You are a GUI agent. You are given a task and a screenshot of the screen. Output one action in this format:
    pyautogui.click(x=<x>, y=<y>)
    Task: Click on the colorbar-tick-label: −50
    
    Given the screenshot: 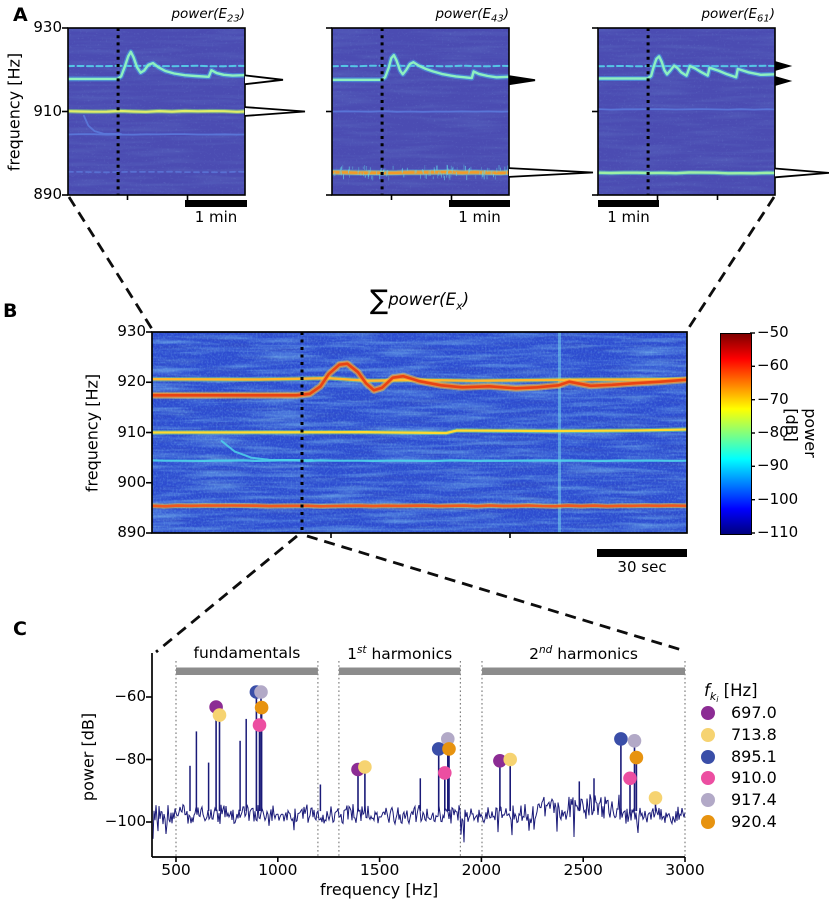 What is the action you would take?
    pyautogui.click(x=773, y=332)
    